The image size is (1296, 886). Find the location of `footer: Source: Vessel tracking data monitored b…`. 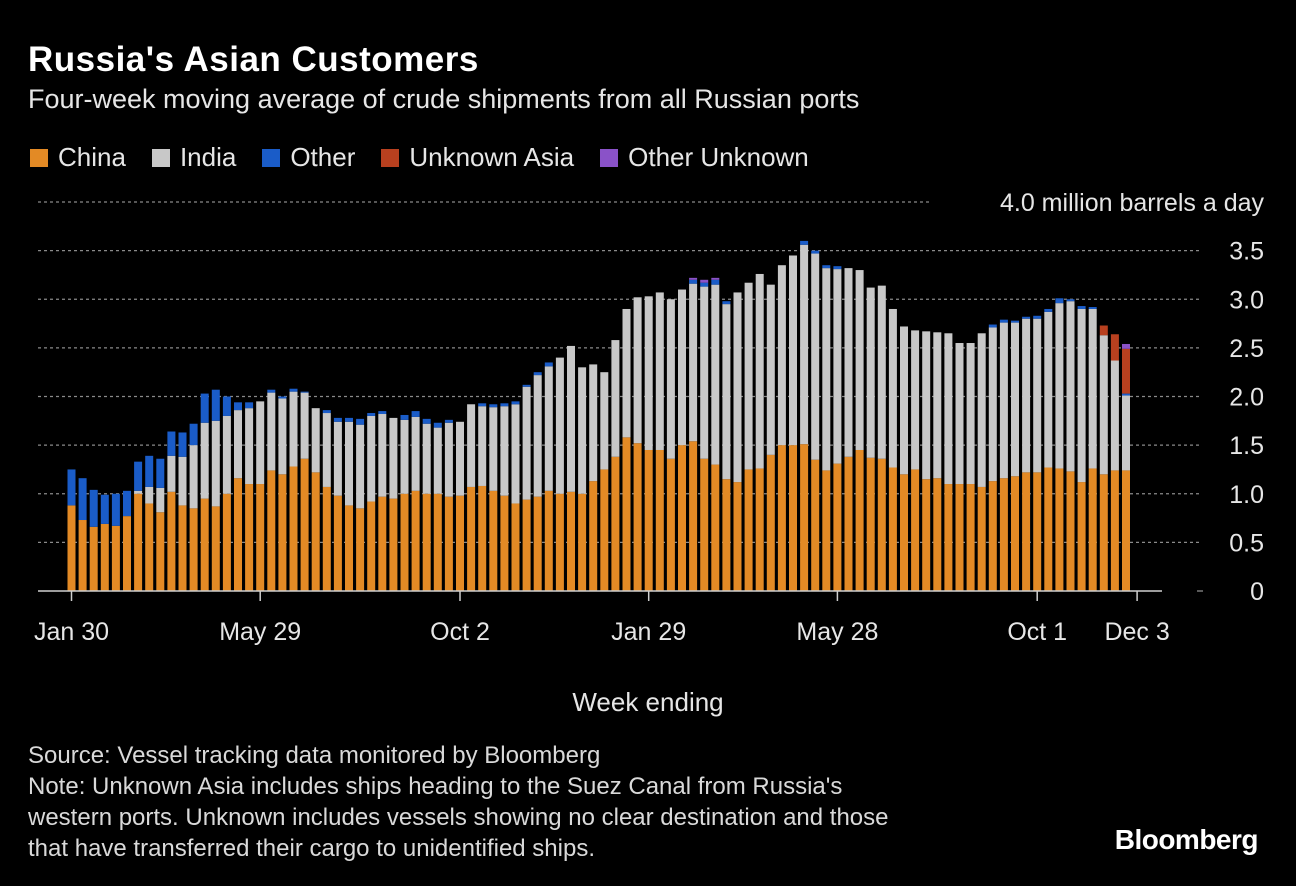

footer: Source: Vessel tracking data monitored b… is located at coordinates (458, 802).